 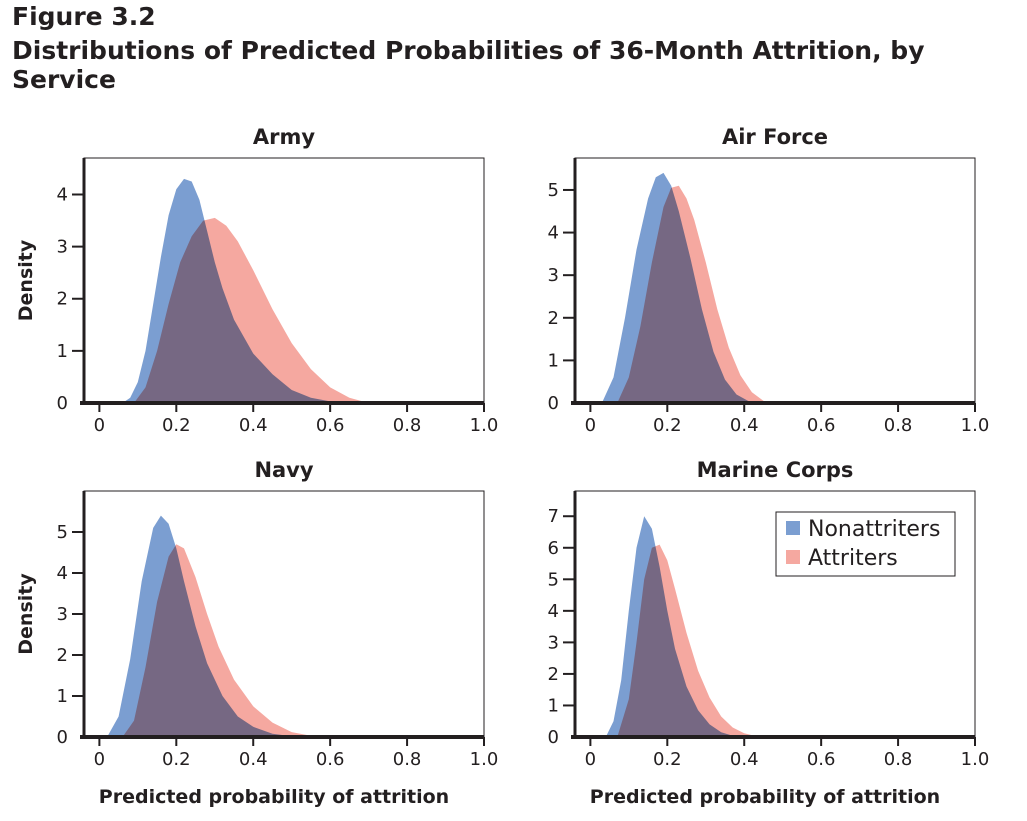 I want to click on figure-label: Figure 3.2, so click(x=84, y=16).